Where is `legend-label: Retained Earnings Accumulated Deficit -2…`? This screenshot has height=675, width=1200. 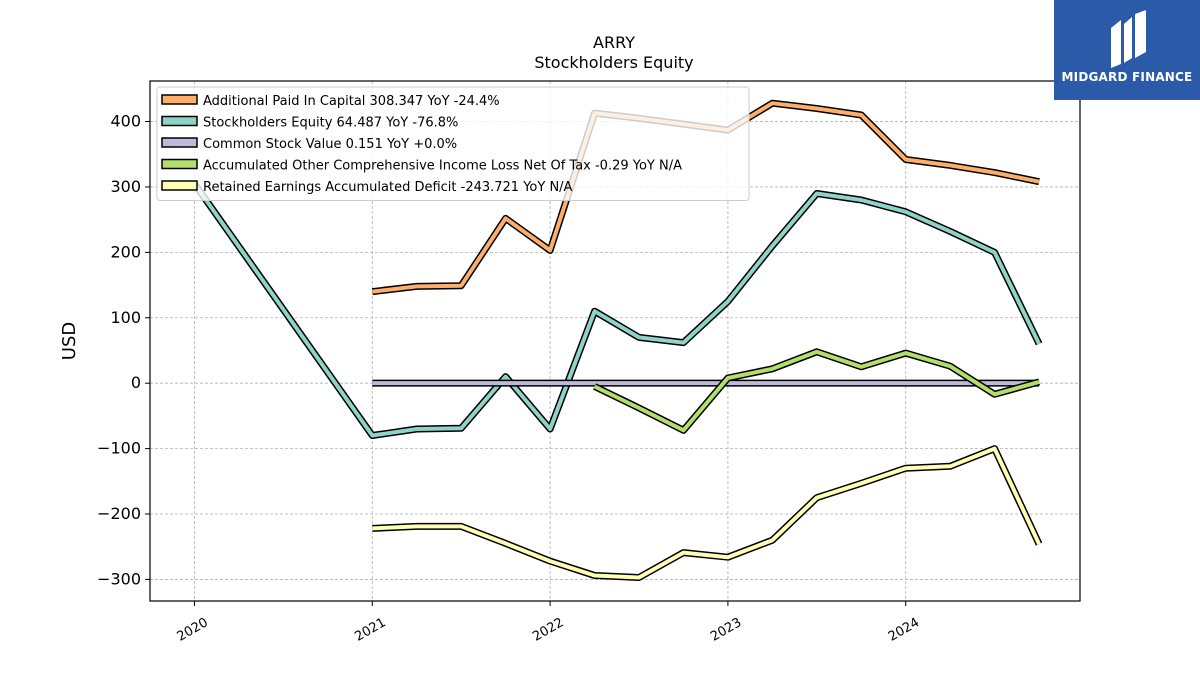 legend-label: Retained Earnings Accumulated Deficit -2… is located at coordinates (388, 187).